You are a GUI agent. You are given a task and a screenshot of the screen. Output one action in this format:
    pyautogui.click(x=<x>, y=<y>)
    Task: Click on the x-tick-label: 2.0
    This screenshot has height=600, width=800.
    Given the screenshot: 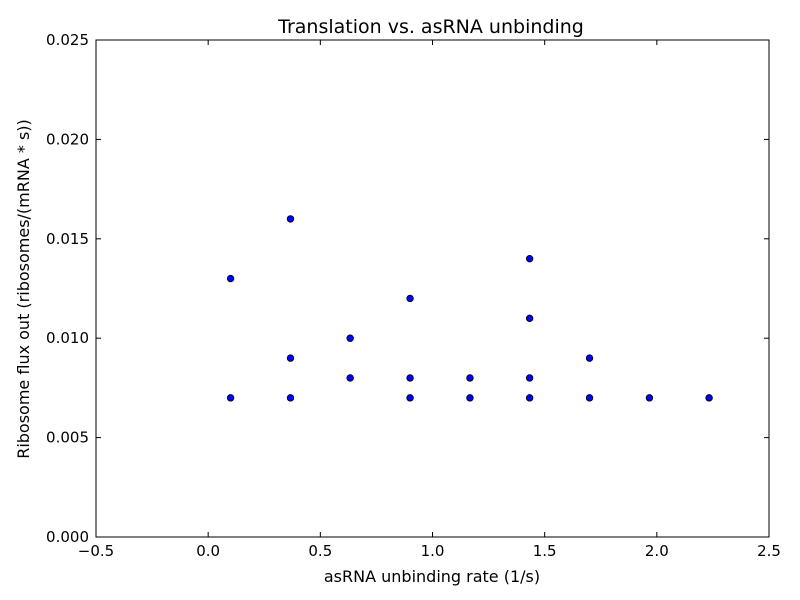 What is the action you would take?
    pyautogui.click(x=657, y=551)
    